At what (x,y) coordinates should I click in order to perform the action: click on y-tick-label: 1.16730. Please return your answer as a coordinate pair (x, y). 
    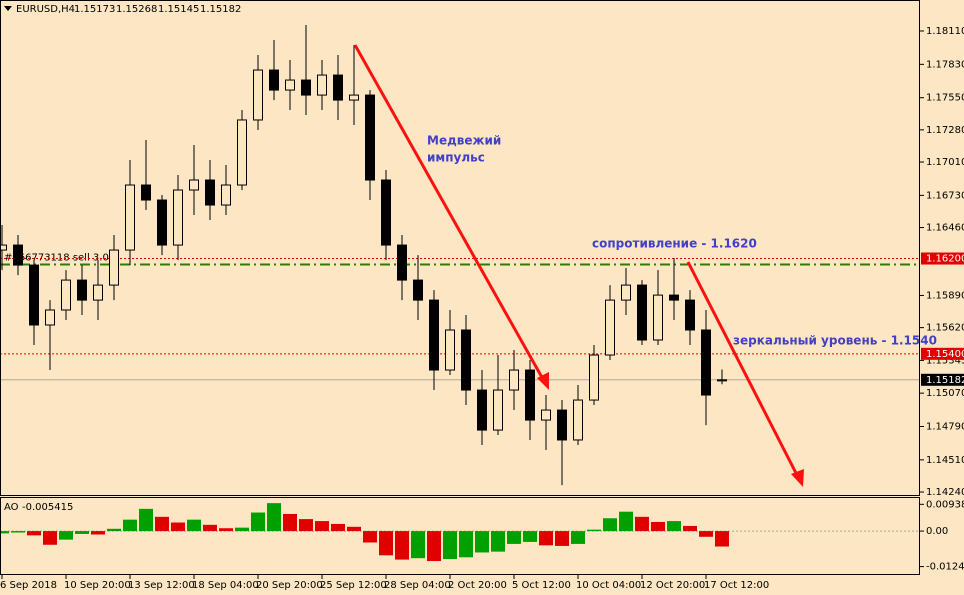
    Looking at the image, I should click on (945, 195).